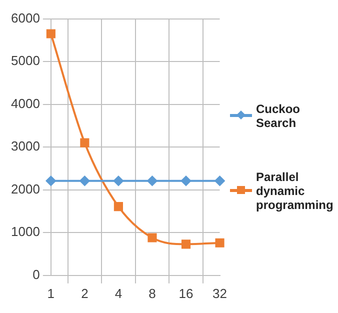 The height and width of the screenshot is (313, 338). What do you see at coordinates (84, 293) in the screenshot?
I see `x-tick-label: 2` at bounding box center [84, 293].